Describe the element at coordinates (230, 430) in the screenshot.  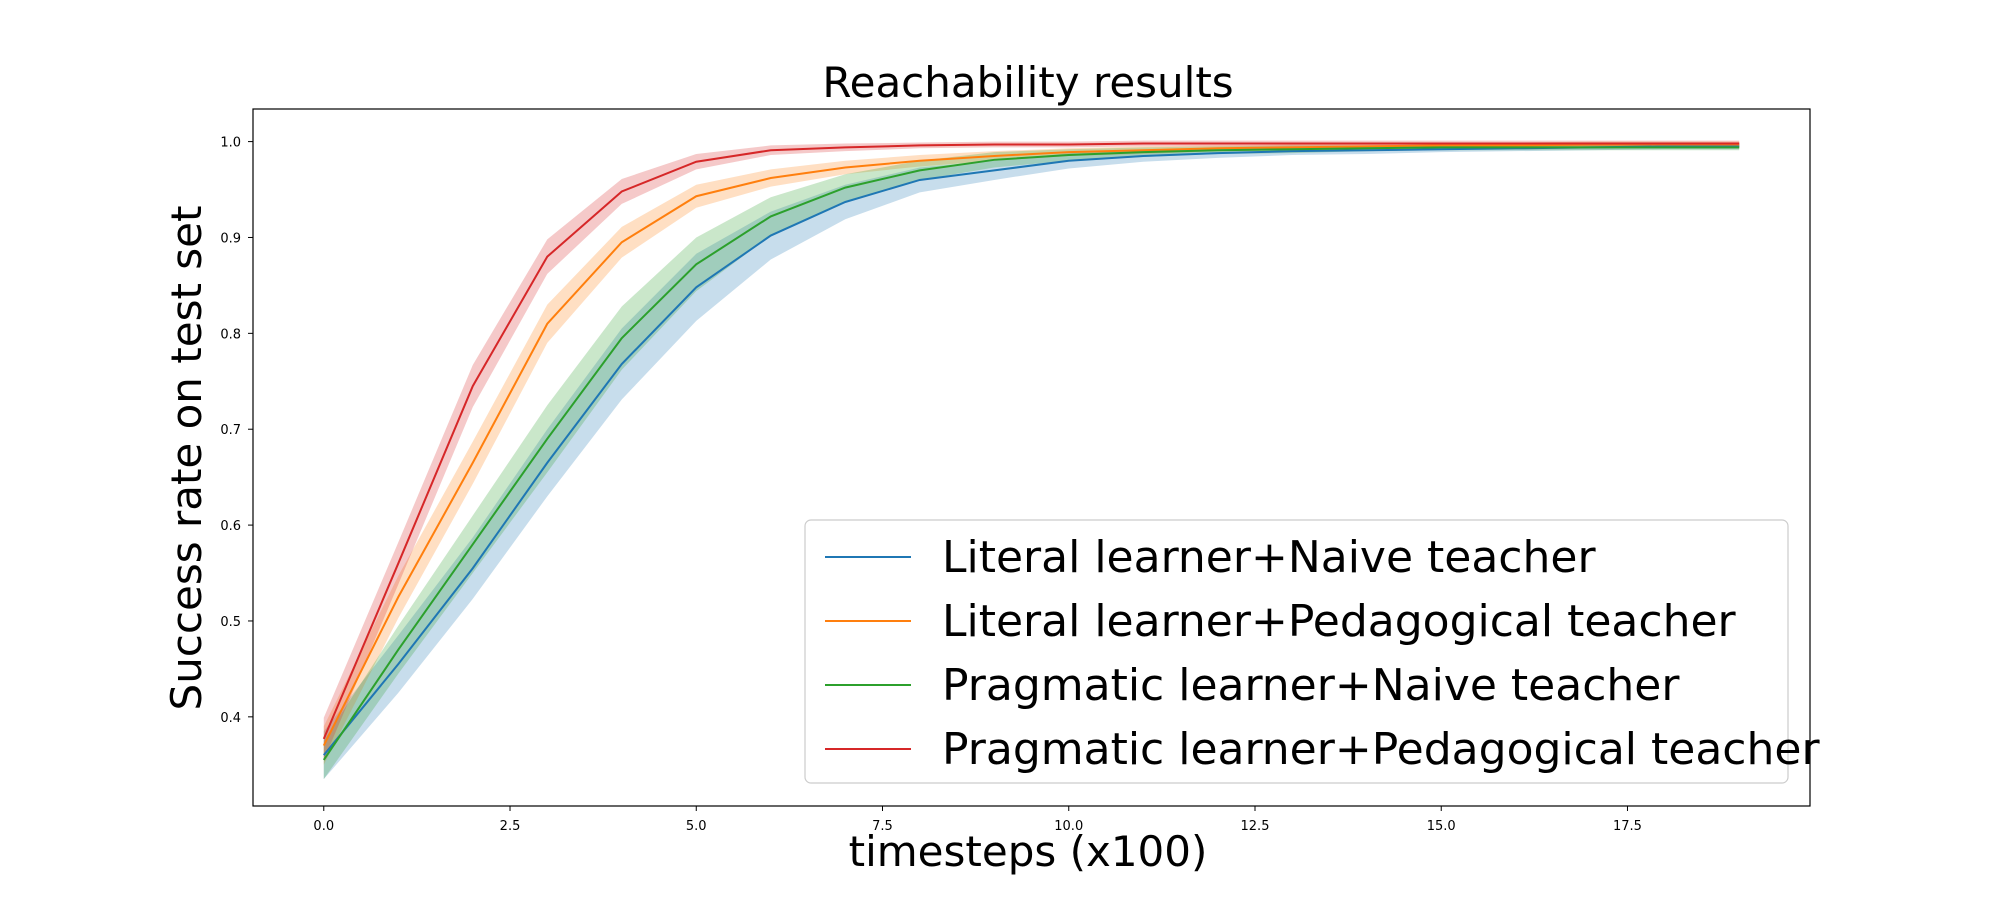
I see `y-tick-label: 0.7` at that location.